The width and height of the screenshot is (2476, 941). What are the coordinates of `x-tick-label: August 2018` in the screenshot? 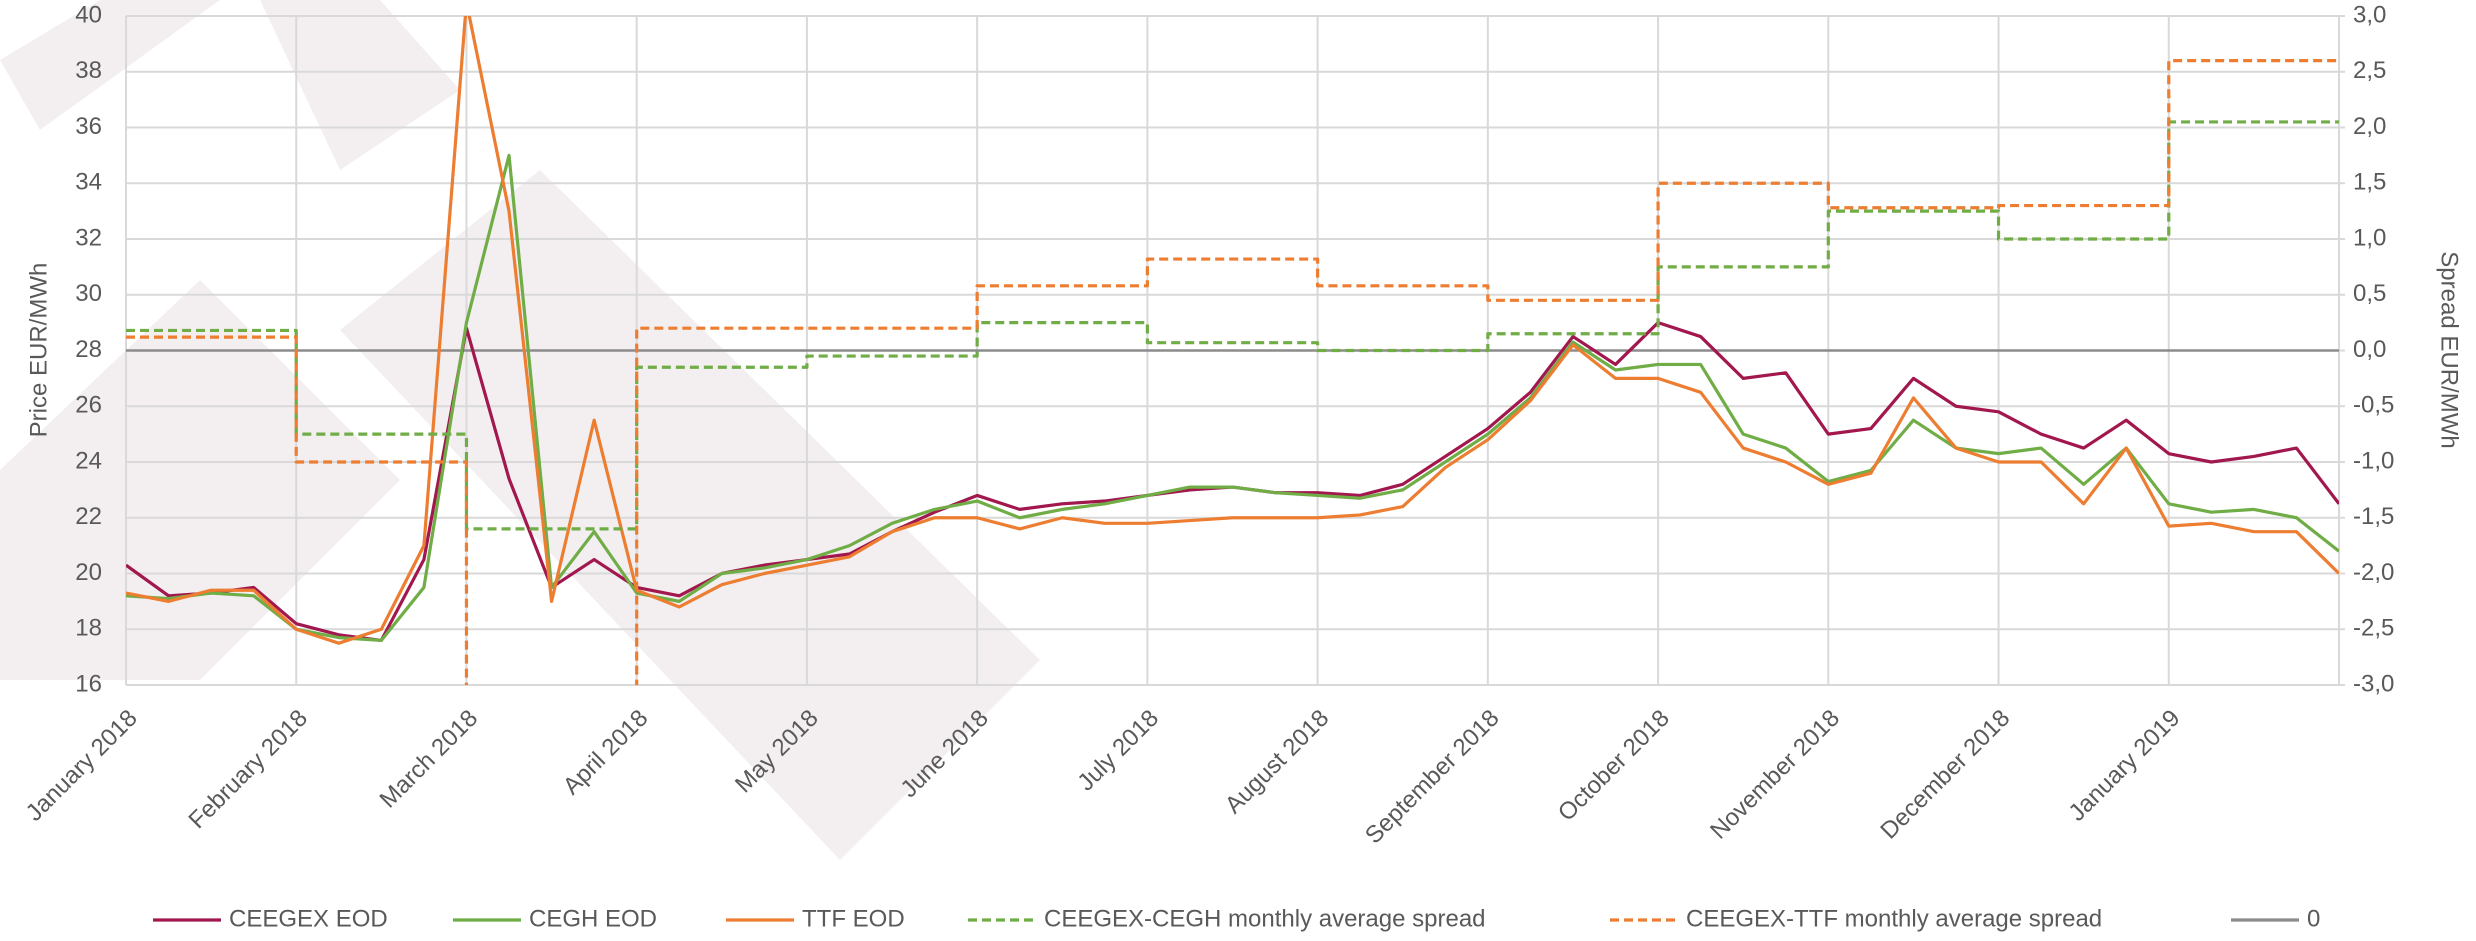 It's located at (1277, 762).